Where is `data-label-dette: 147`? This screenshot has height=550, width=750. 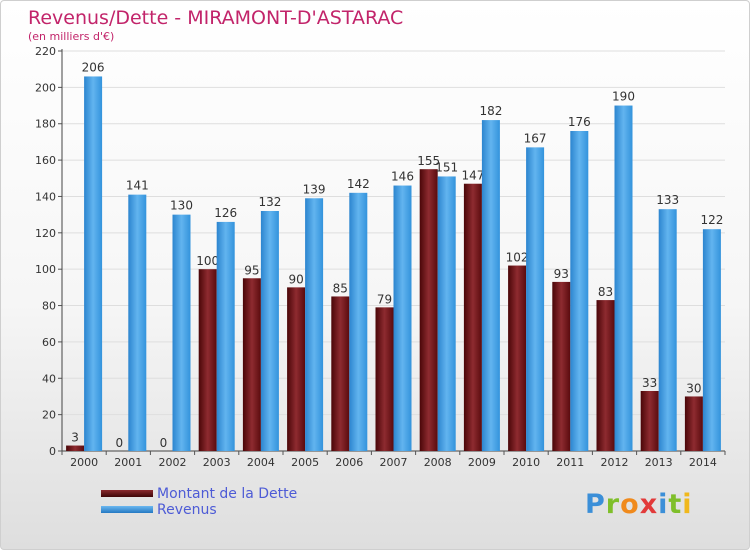 data-label-dette: 147 is located at coordinates (472, 176).